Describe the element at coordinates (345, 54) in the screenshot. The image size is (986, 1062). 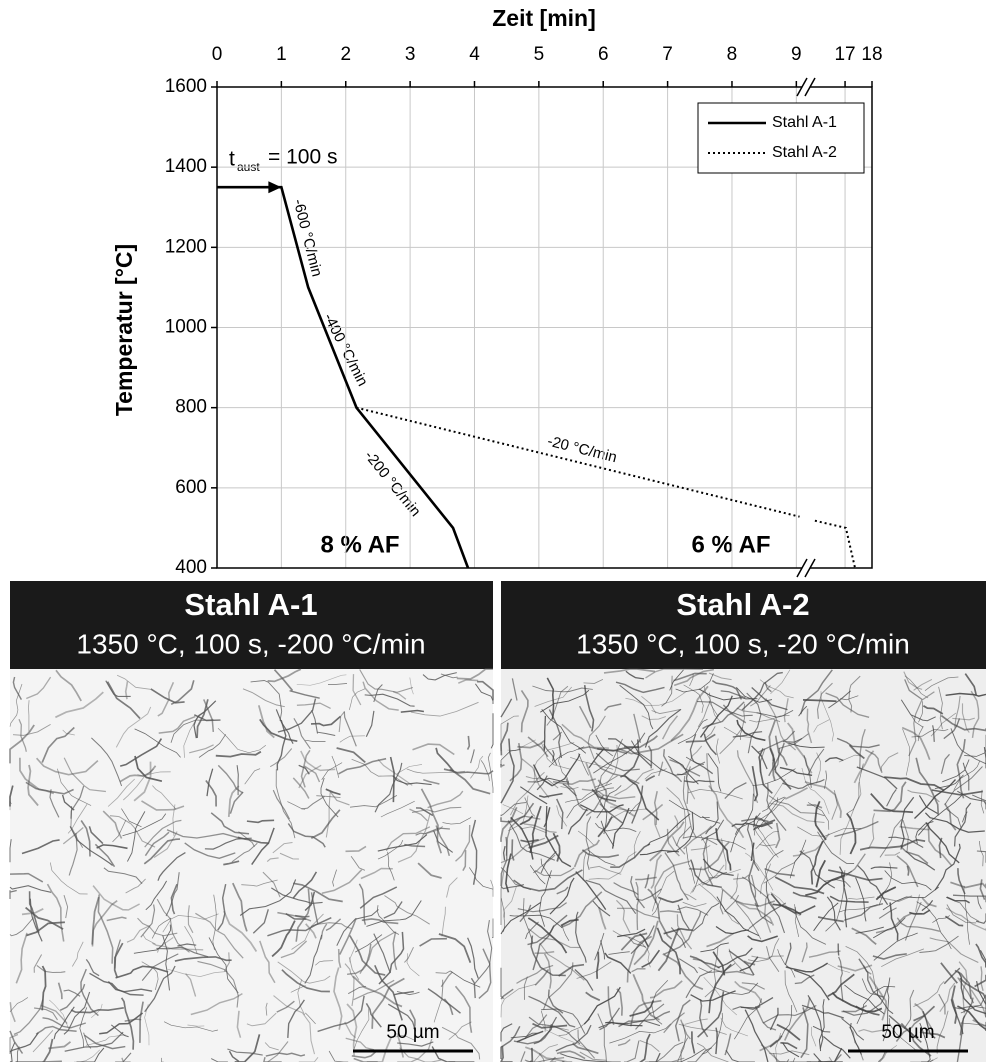
I see `x-tick-label: 2` at that location.